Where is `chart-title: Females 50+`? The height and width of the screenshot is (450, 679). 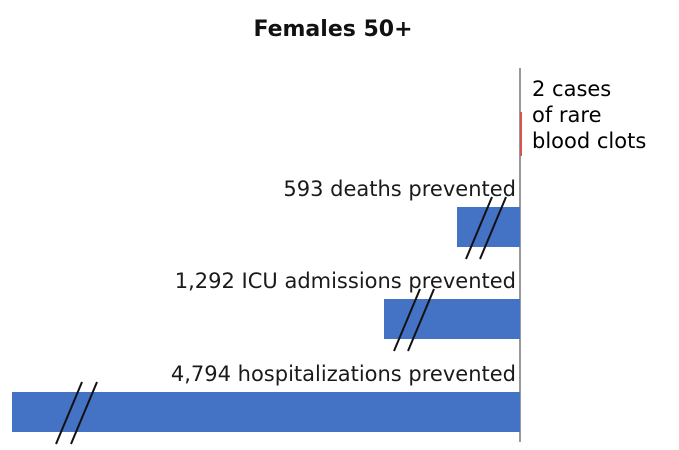 chart-title: Females 50+ is located at coordinates (332, 29).